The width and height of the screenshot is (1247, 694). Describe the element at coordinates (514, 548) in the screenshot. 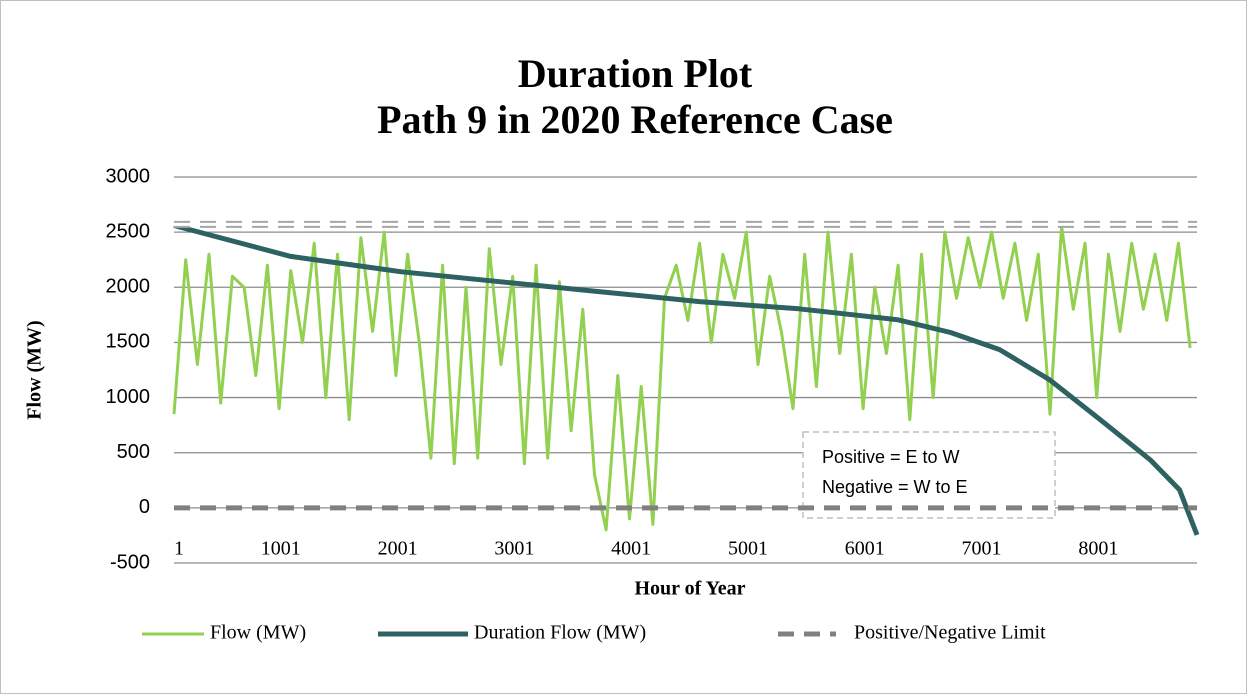

I see `x-tick-label: 3001` at that location.